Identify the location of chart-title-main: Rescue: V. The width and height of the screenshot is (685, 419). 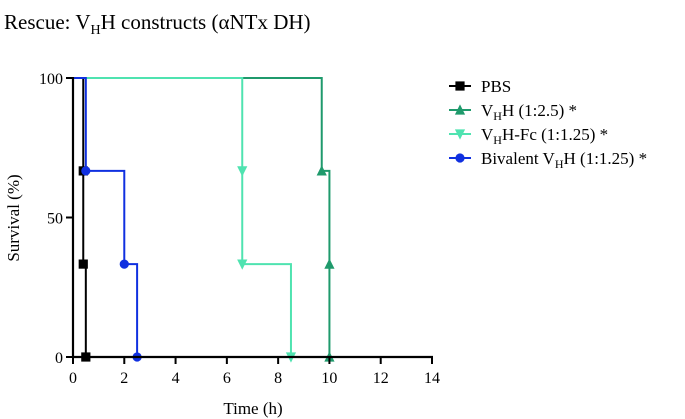
(47, 22).